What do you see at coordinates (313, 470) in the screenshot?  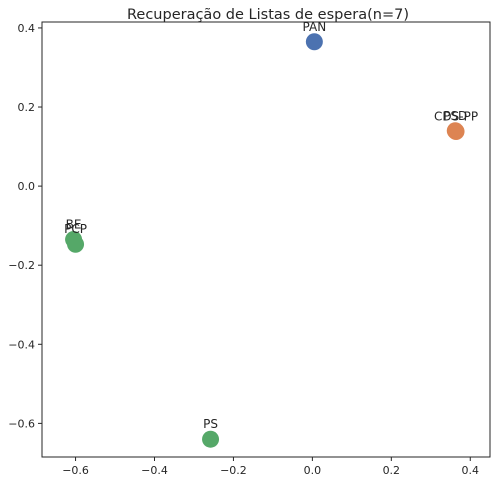 I see `x-tick-label: 0.0` at bounding box center [313, 470].